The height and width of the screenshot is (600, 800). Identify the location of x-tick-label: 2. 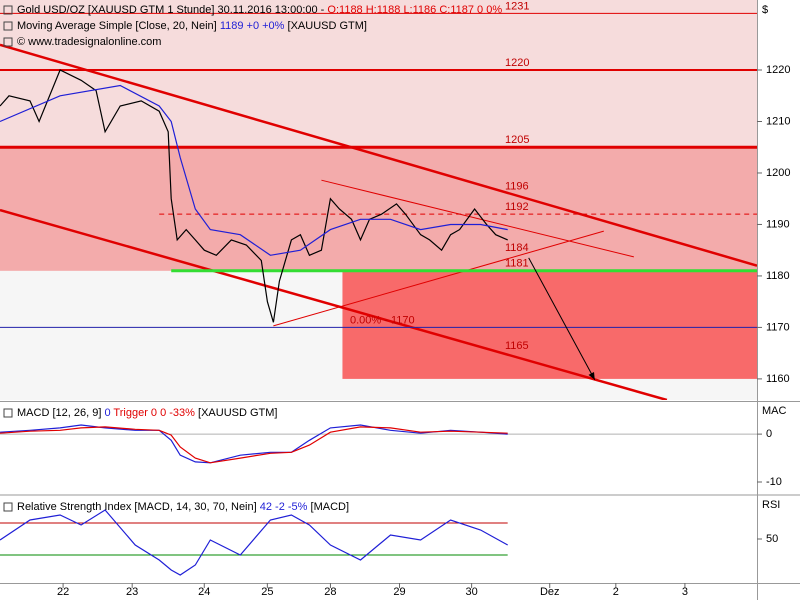
(616, 592).